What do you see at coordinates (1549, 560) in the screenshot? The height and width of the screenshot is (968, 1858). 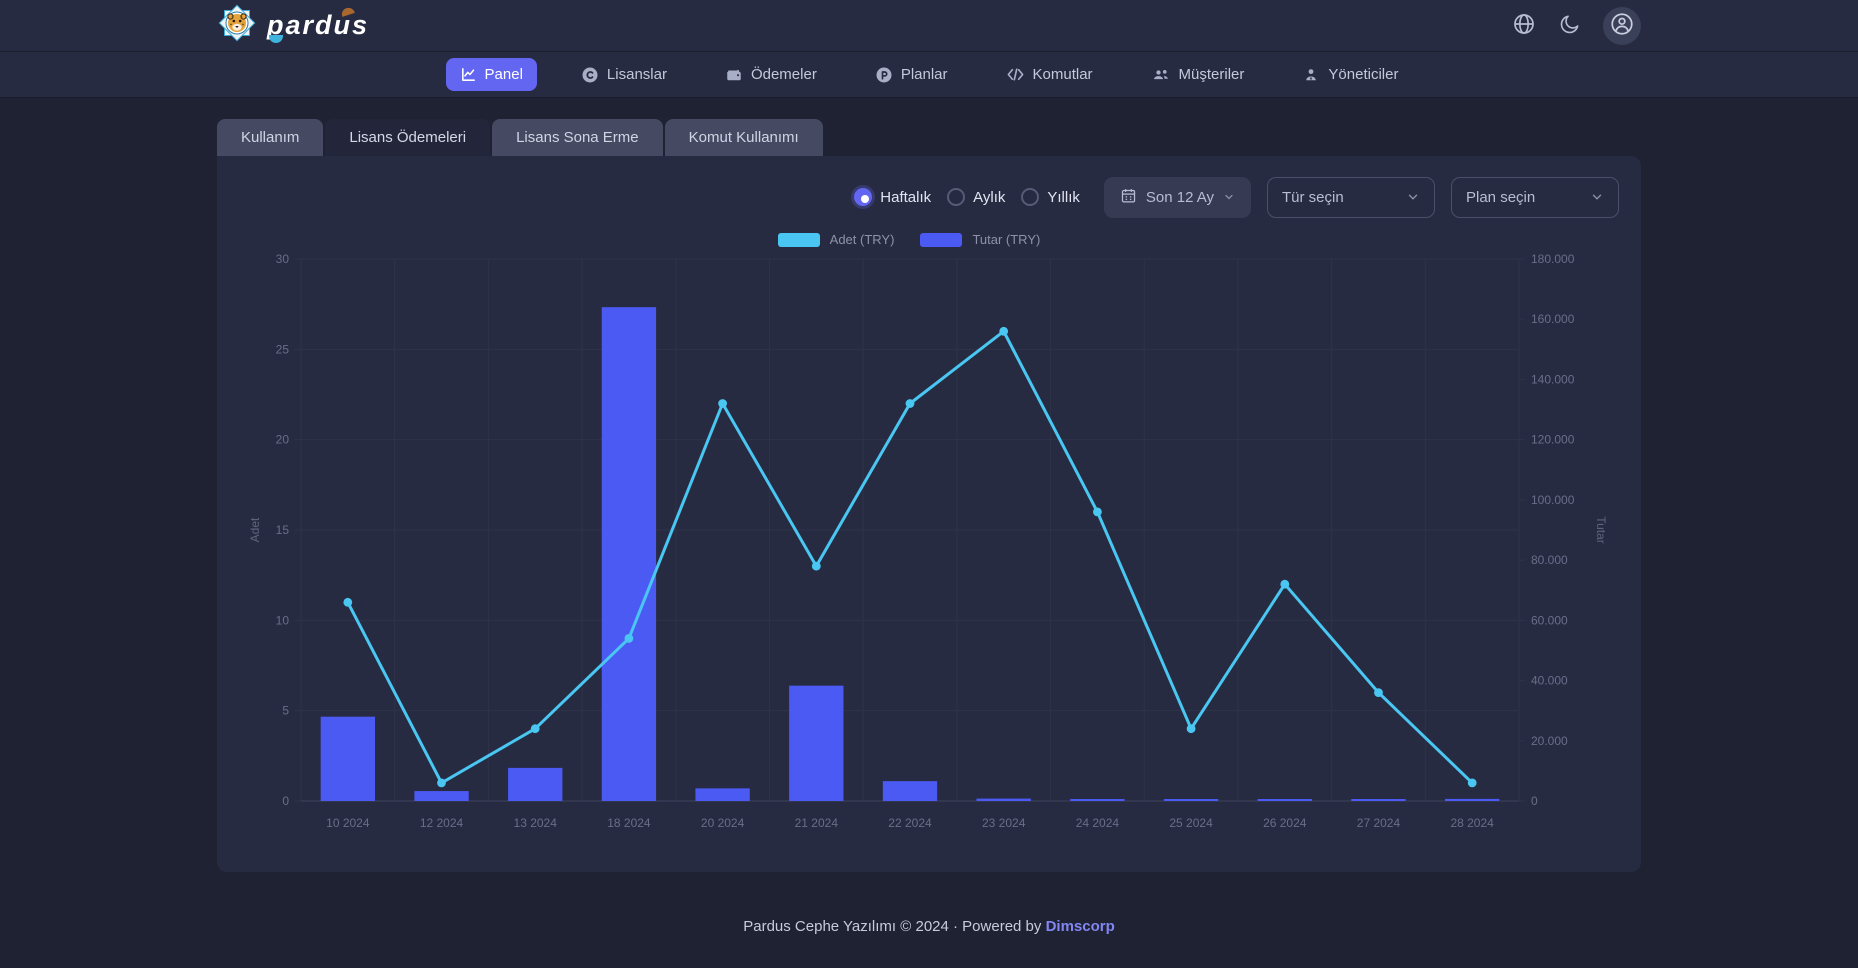 I see `svg-text: 80.000` at bounding box center [1549, 560].